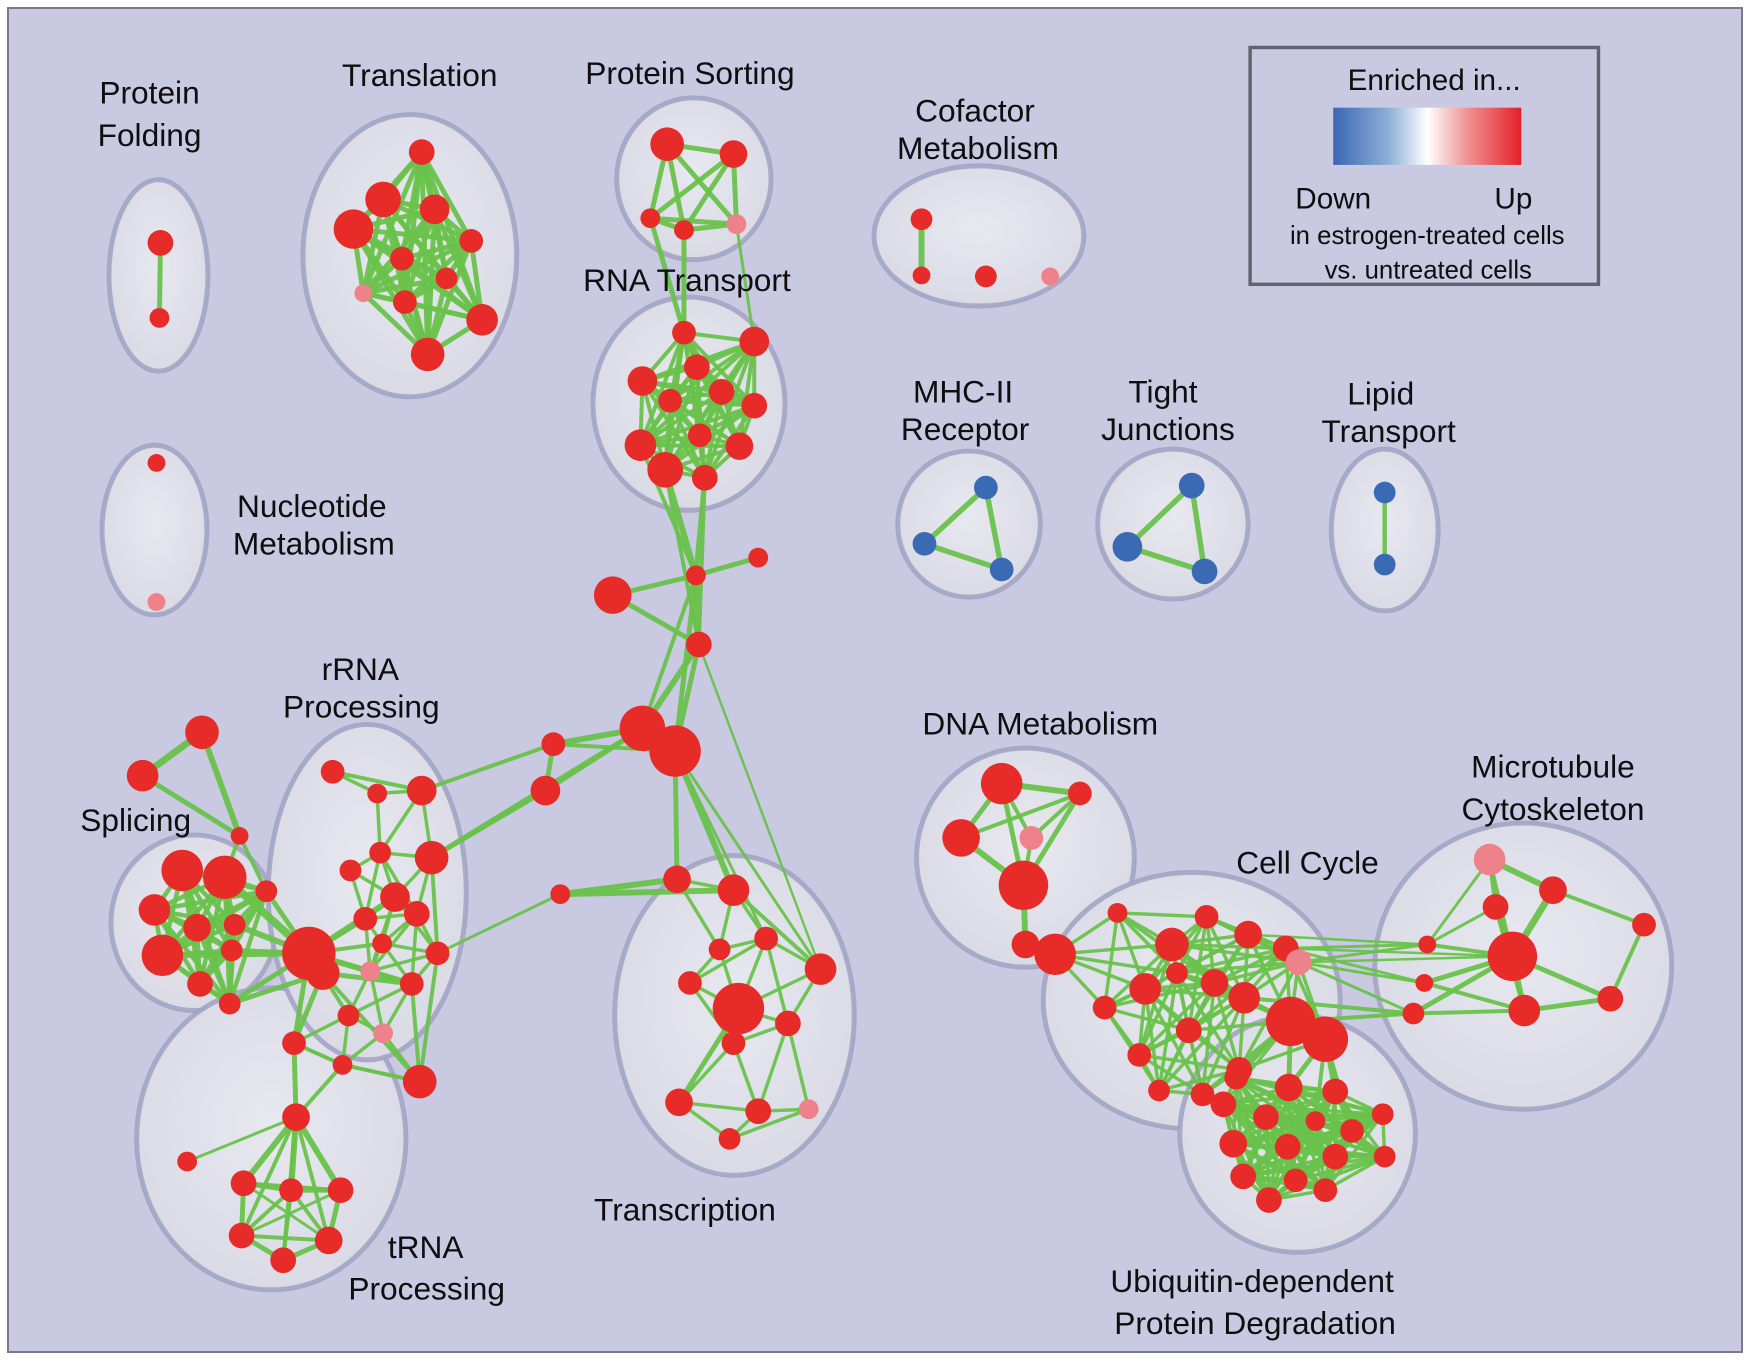 Image resolution: width=1750 pixels, height=1360 pixels. Describe the element at coordinates (1188, 1030) in the screenshot. I see `gene-set-node-cc12` at that location.